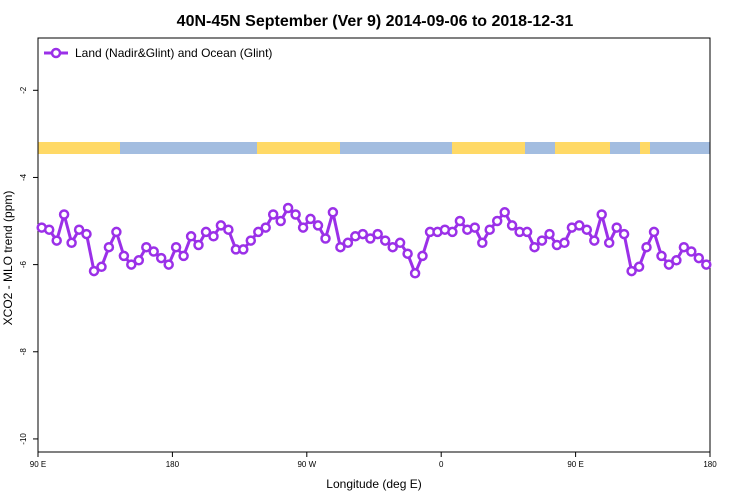  What do you see at coordinates (374, 148) in the screenshot?
I see `ocean-band` at bounding box center [374, 148].